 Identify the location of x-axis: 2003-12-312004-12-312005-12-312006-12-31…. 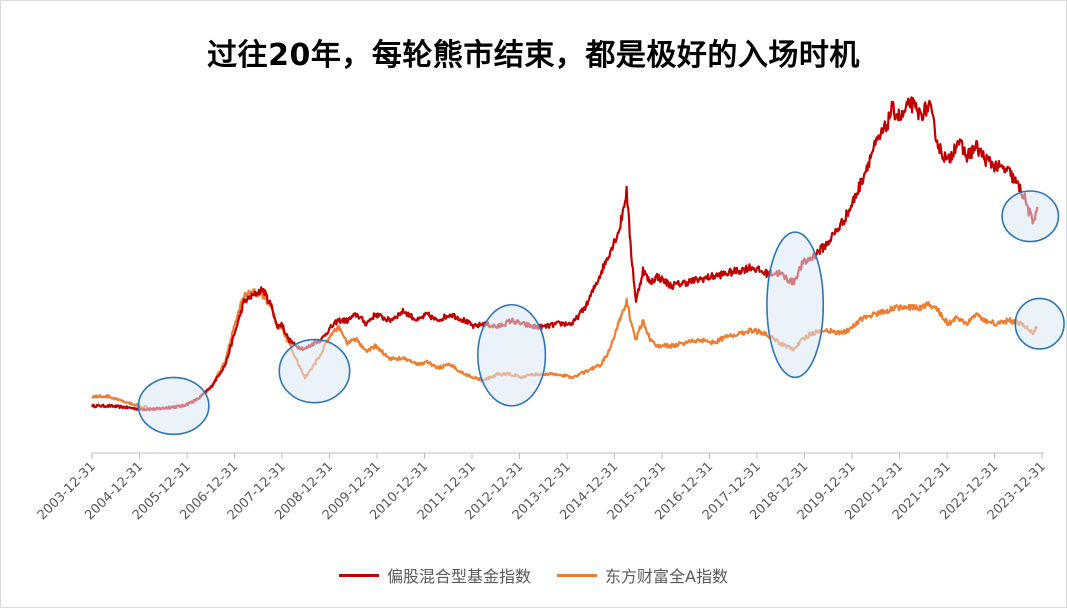
(542, 488).